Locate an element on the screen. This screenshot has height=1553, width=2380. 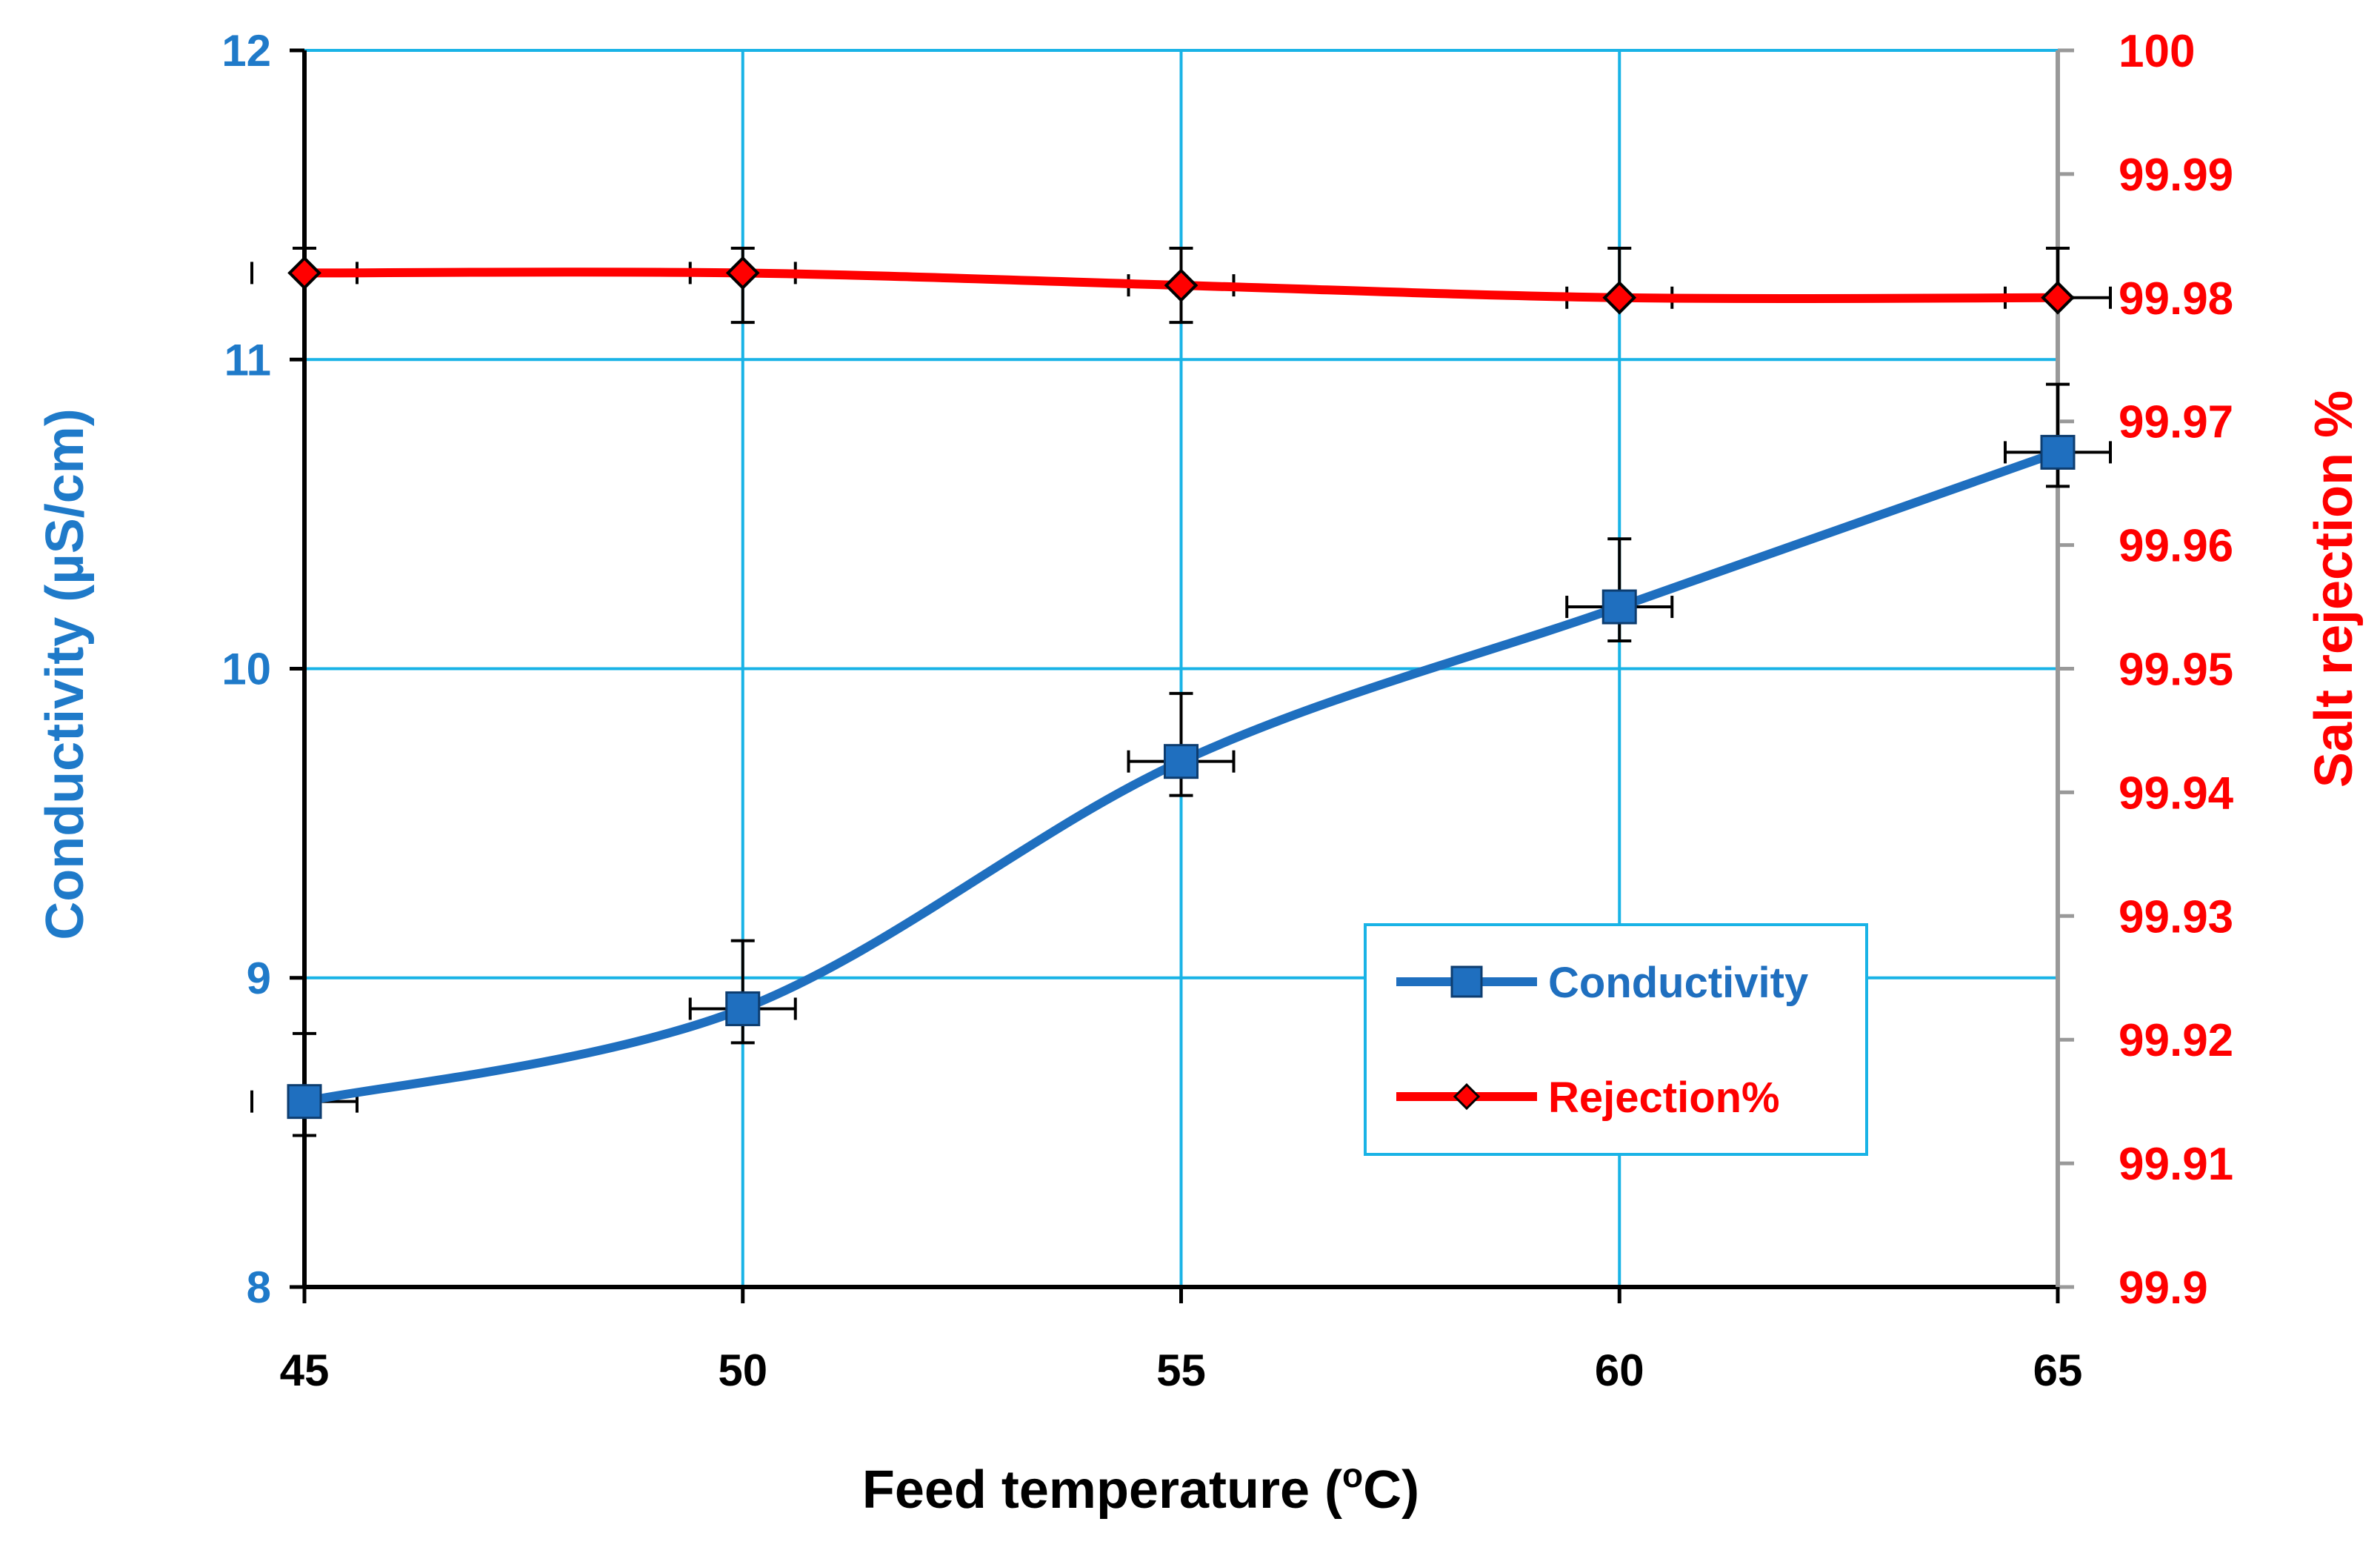
legend-rejection-label: Rejection% is located at coordinates (1664, 1098).